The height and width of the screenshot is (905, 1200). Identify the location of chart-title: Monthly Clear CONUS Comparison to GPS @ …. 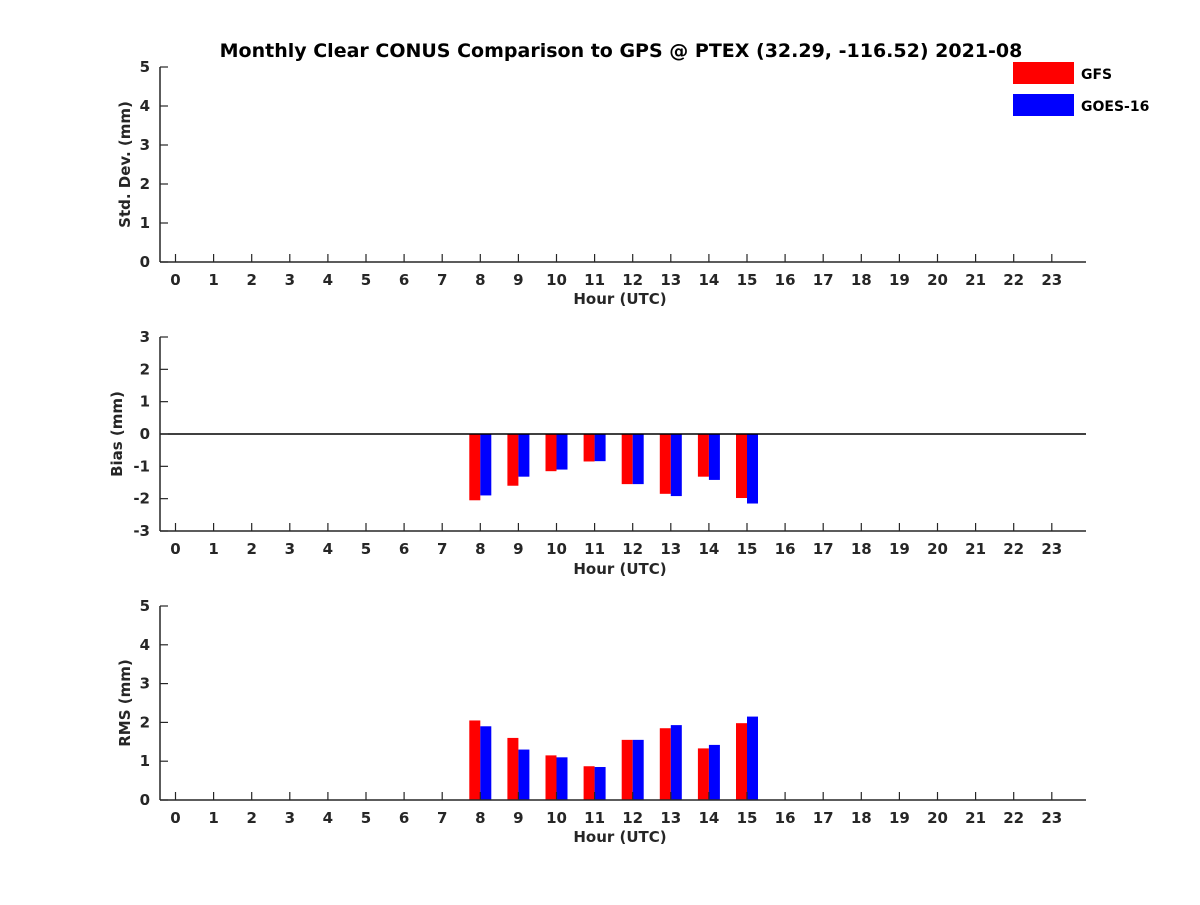
(621, 51).